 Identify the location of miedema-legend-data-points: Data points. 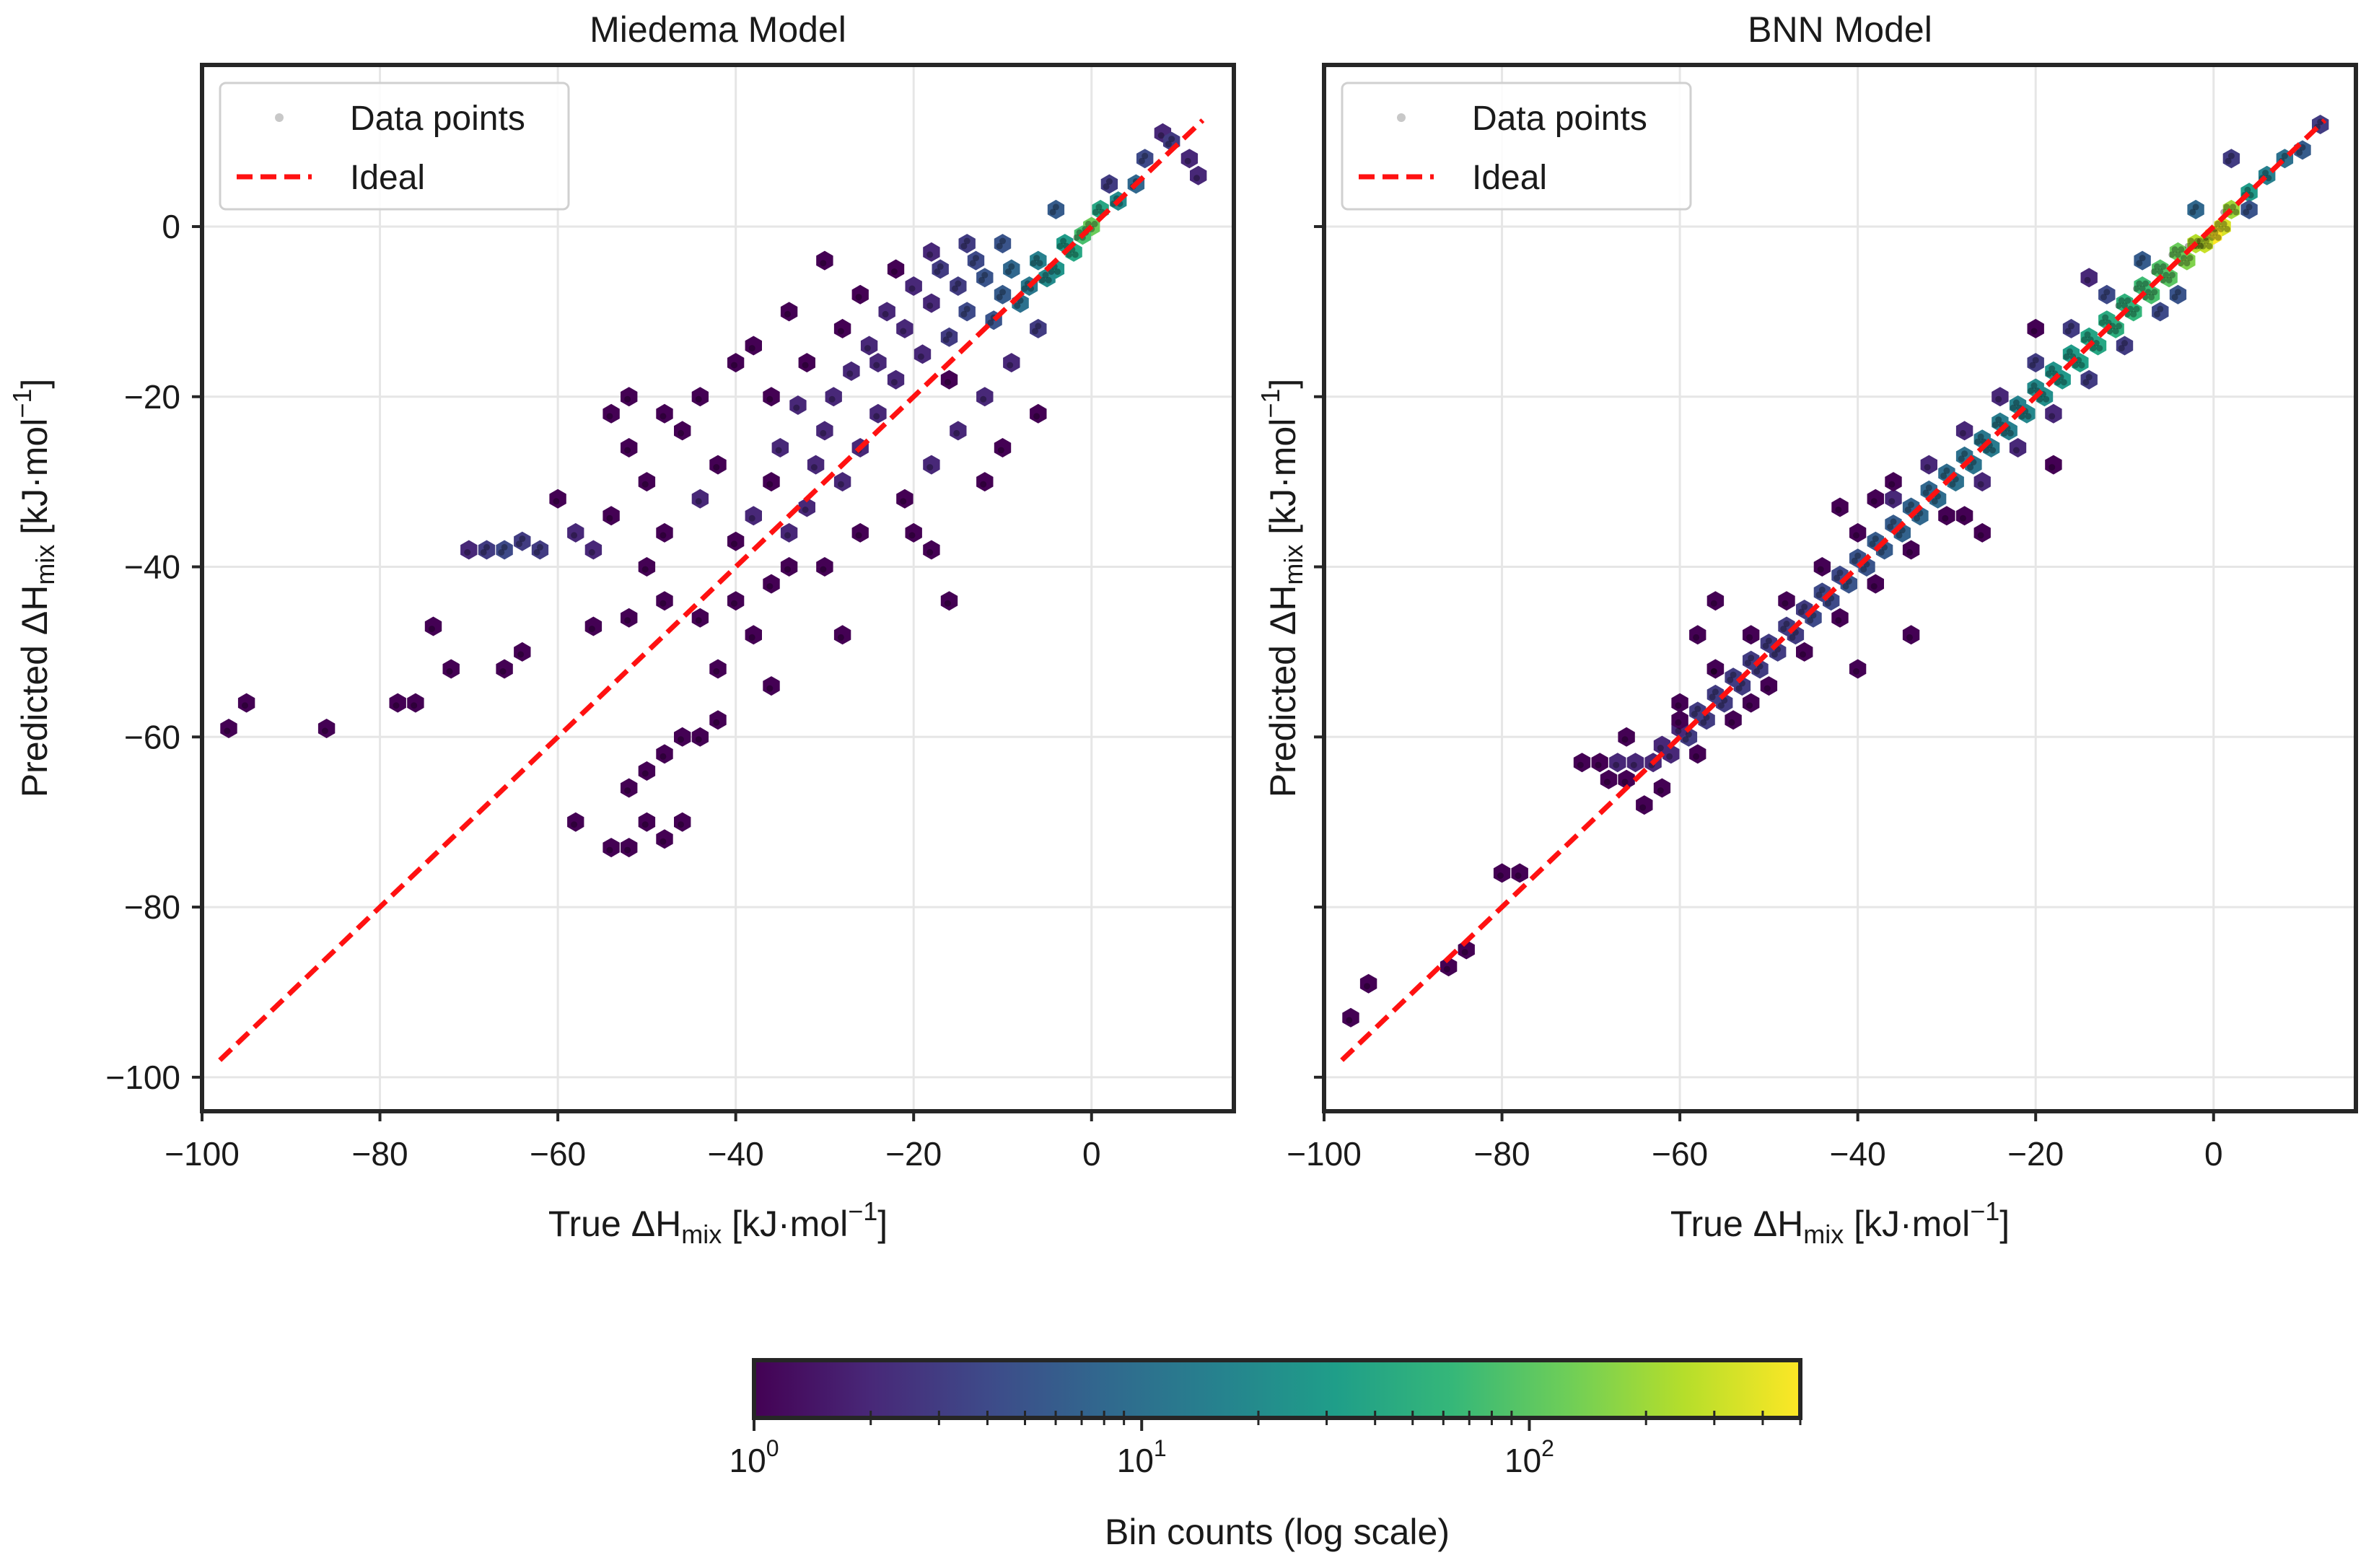
(437, 119).